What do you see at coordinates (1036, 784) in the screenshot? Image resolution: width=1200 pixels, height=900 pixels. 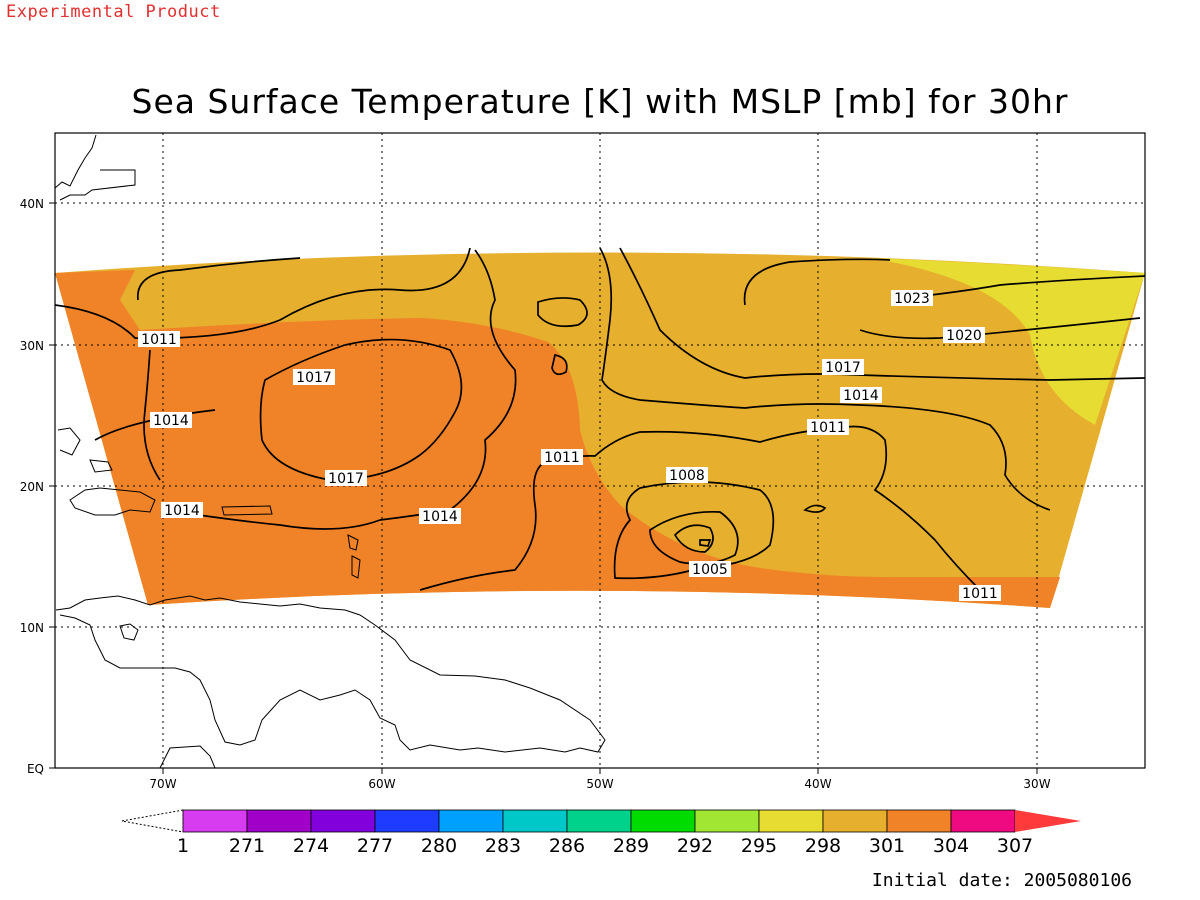 I see `lon-tick-30w: 30W` at bounding box center [1036, 784].